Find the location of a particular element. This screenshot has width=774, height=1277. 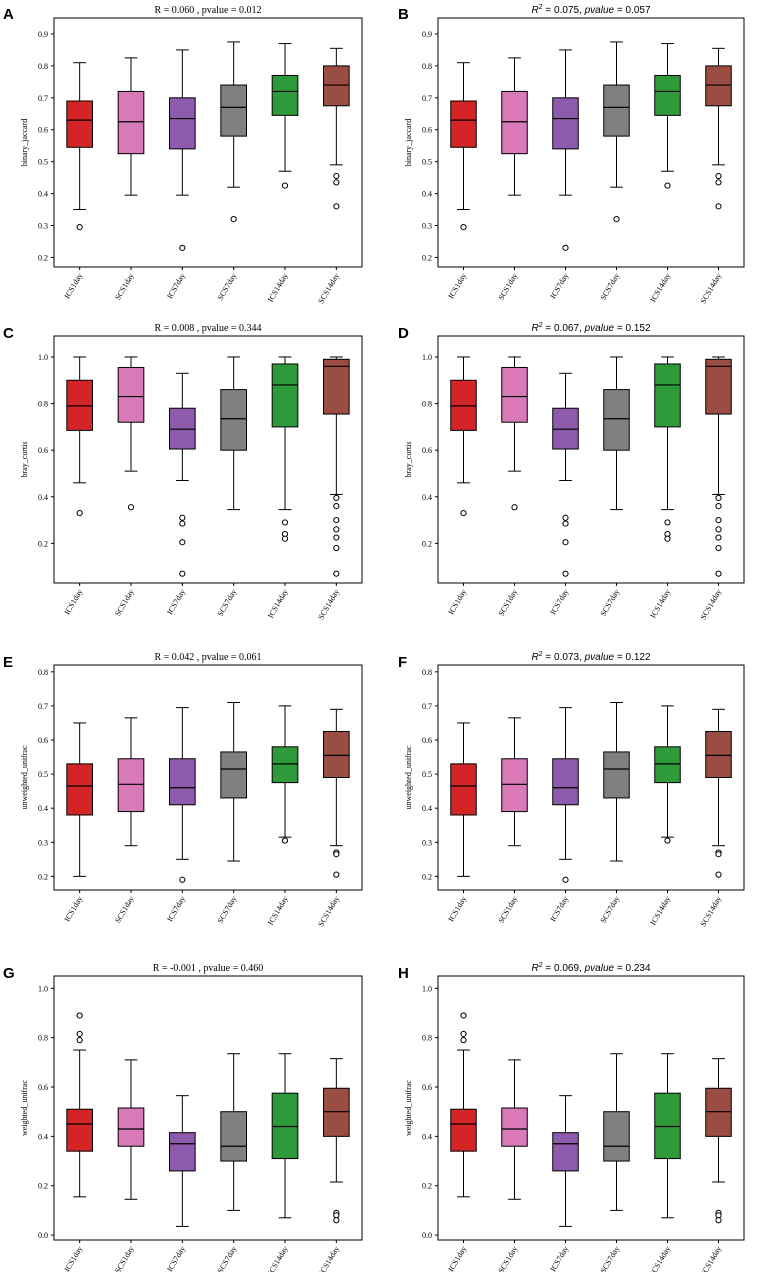

panel-letter: G is located at coordinates (9, 973).